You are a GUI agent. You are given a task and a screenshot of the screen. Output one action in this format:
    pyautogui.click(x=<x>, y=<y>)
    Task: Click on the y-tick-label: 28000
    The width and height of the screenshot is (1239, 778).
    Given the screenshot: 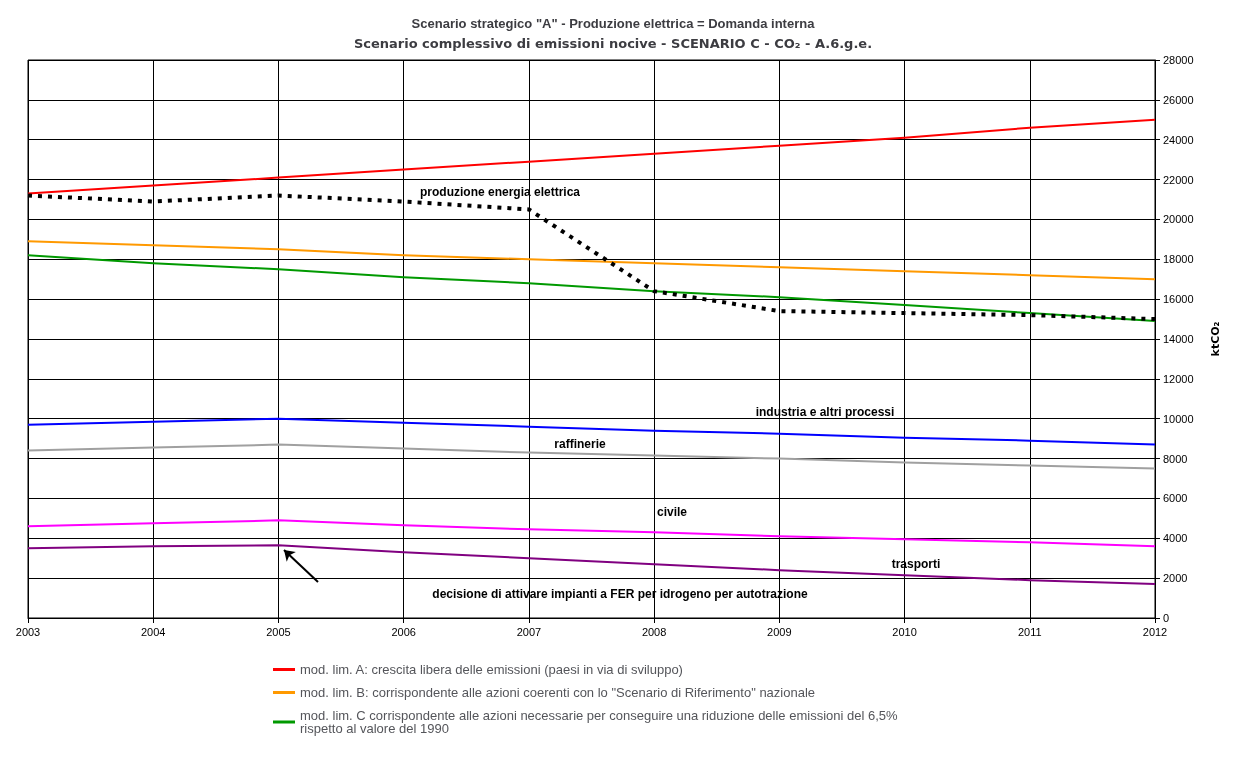 What is the action you would take?
    pyautogui.click(x=1178, y=60)
    